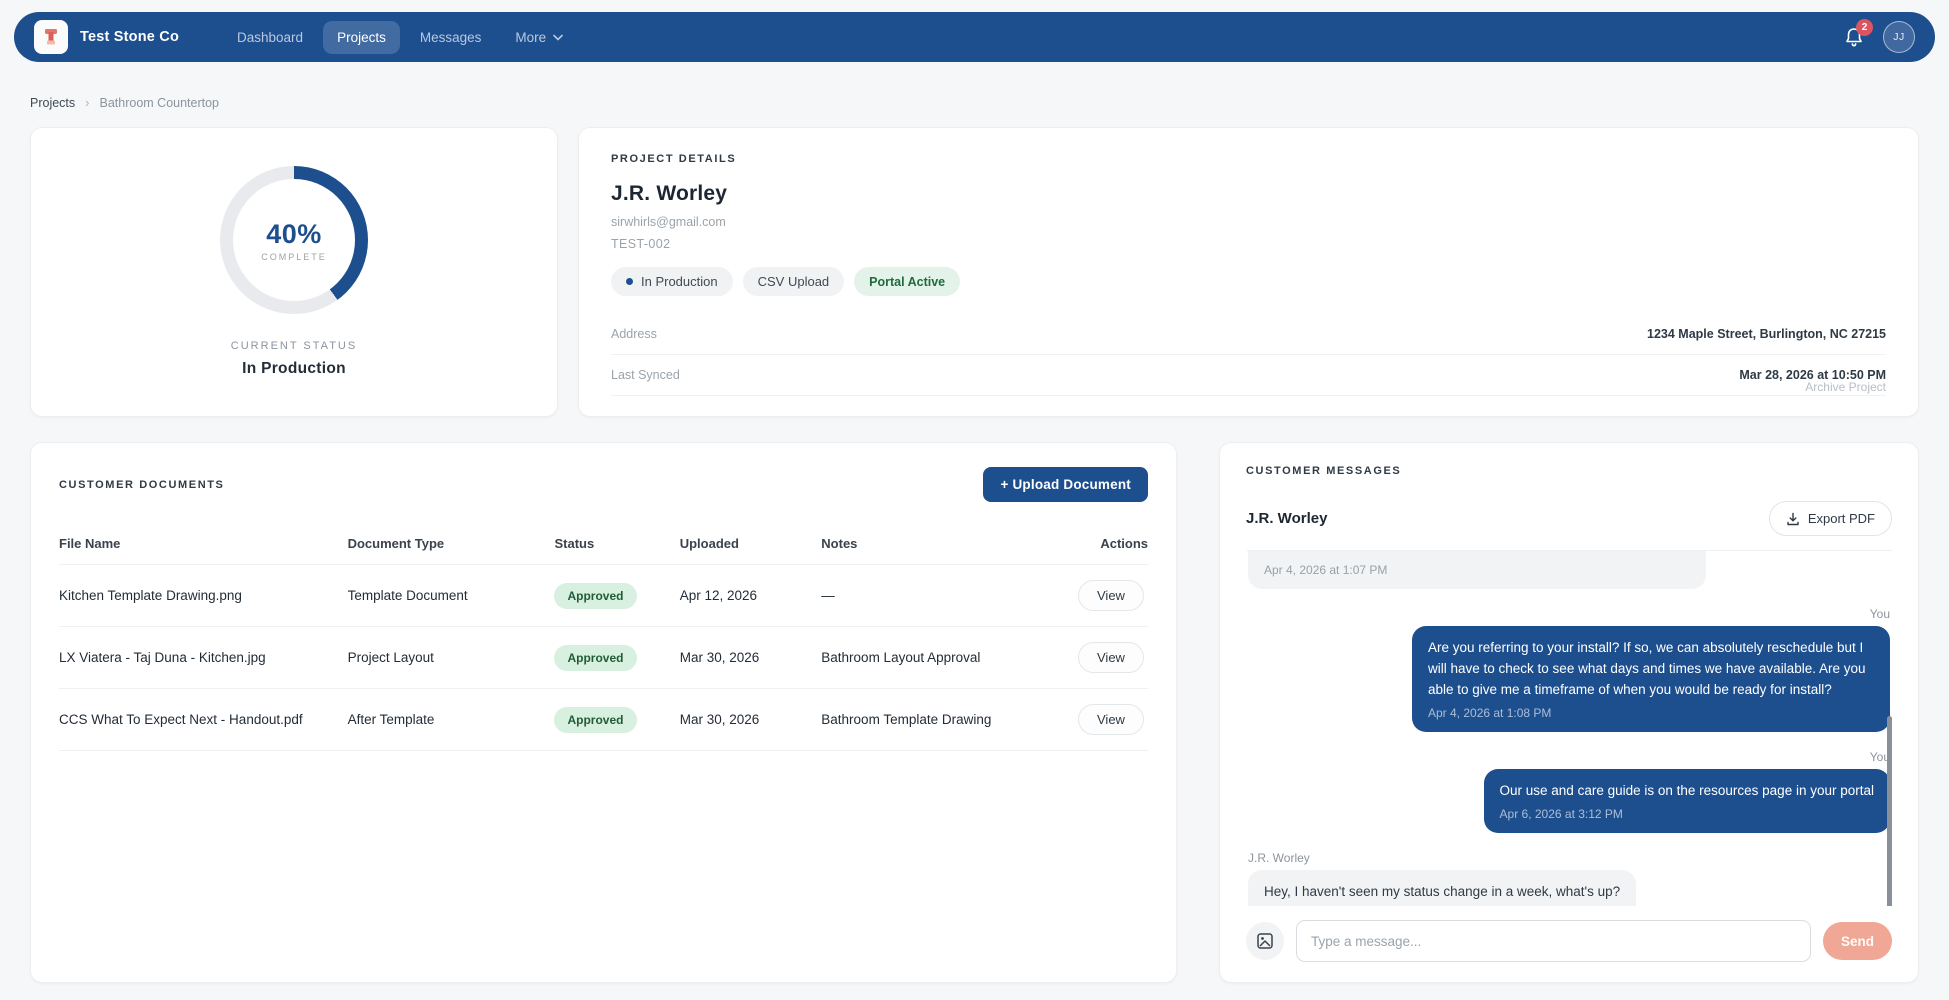 The image size is (1949, 1000). What do you see at coordinates (1248, 375) in the screenshot?
I see `last-synced-row: Last Synced Mar 28, 2026 at 10:50 PM` at bounding box center [1248, 375].